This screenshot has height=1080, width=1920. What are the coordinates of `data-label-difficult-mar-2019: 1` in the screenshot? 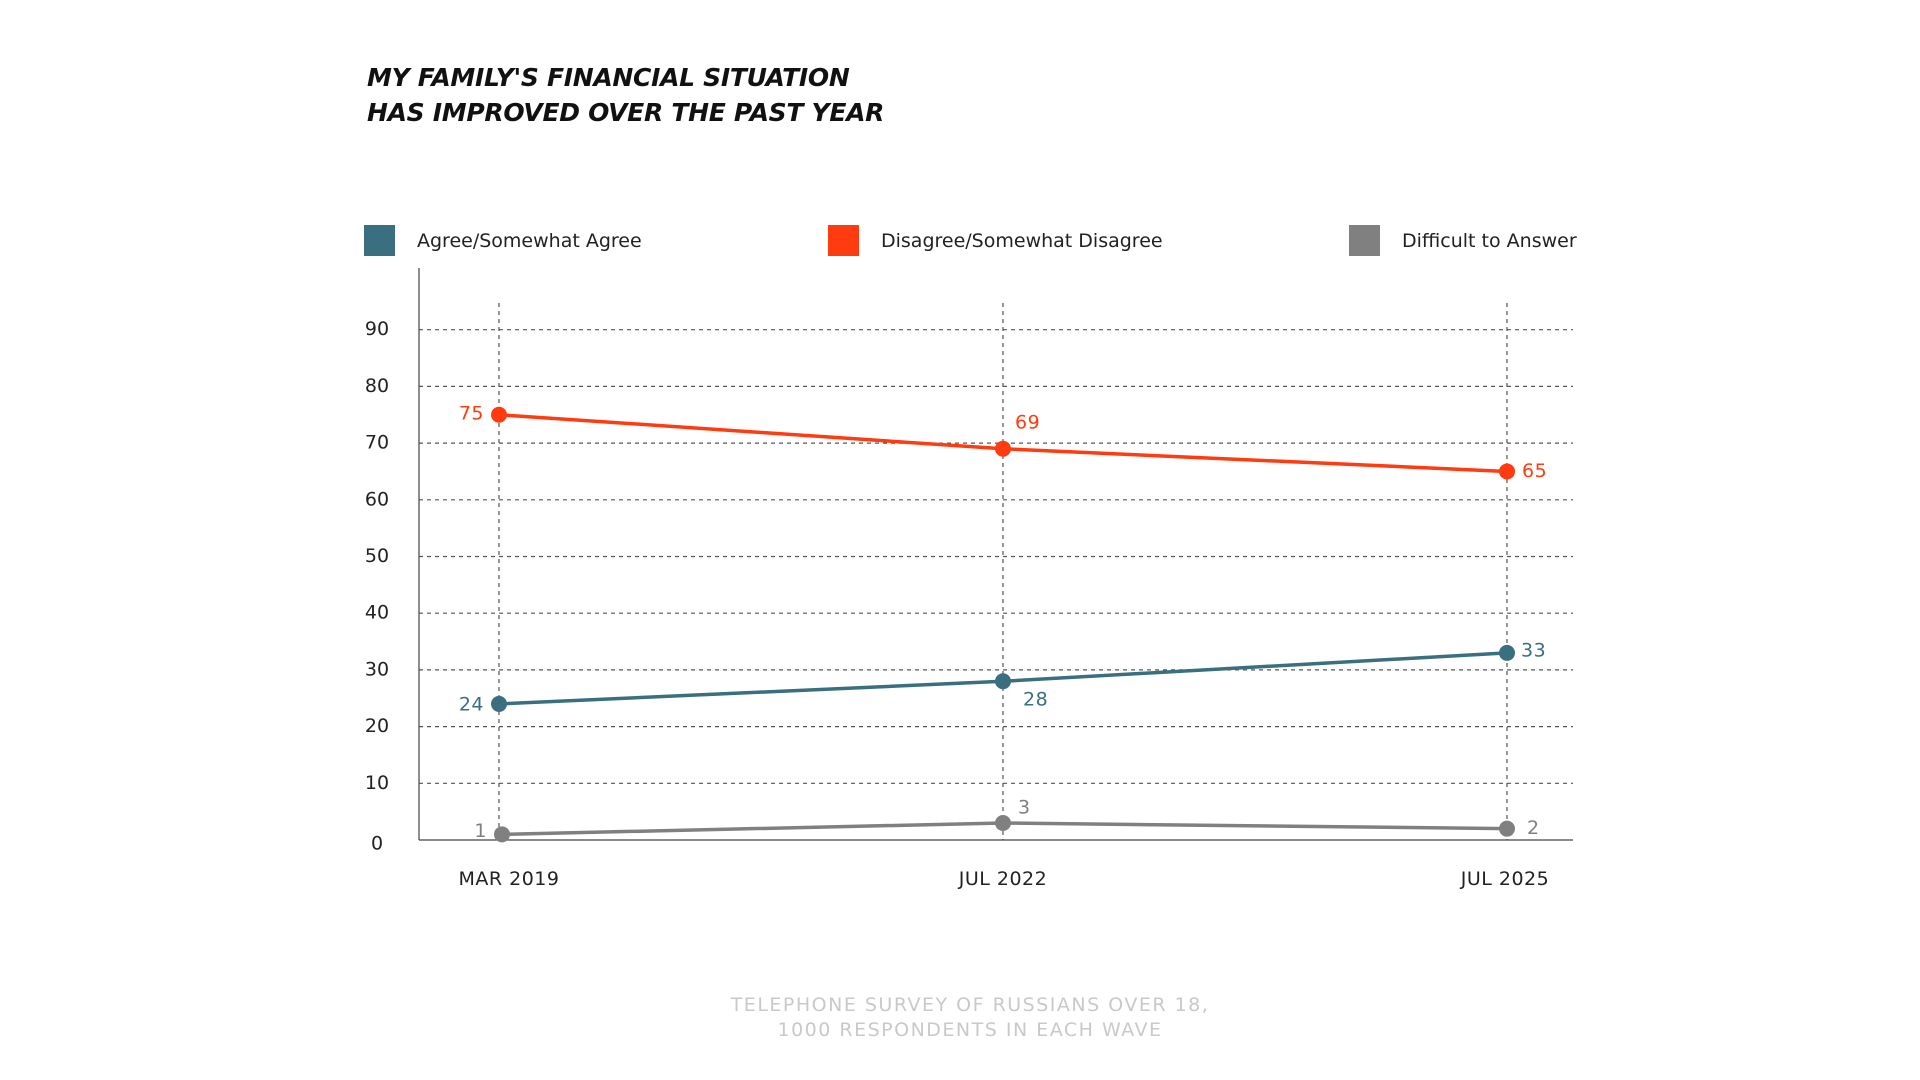 It's located at (480, 831).